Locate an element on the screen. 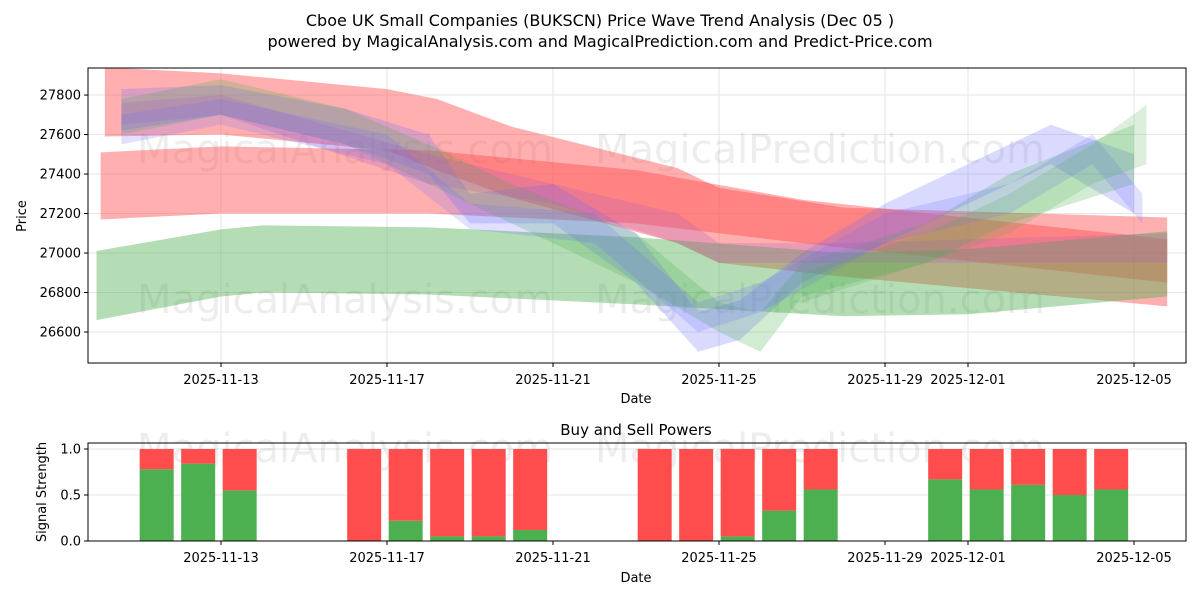 The height and width of the screenshot is (600, 1200). y-tick-label: 26800 is located at coordinates (60, 293).